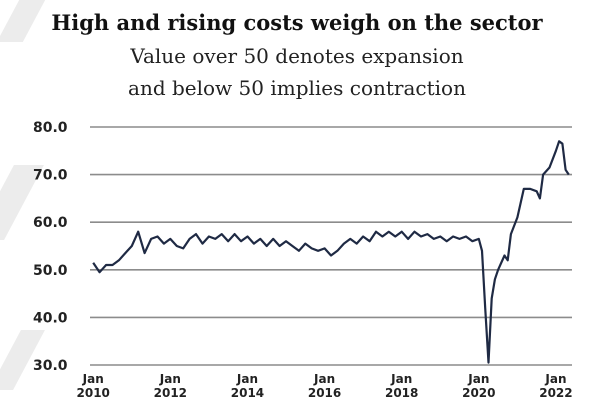 This screenshot has width=594, height=404. Describe the element at coordinates (50, 366) in the screenshot. I see `y-tick-label: 30.0` at that location.